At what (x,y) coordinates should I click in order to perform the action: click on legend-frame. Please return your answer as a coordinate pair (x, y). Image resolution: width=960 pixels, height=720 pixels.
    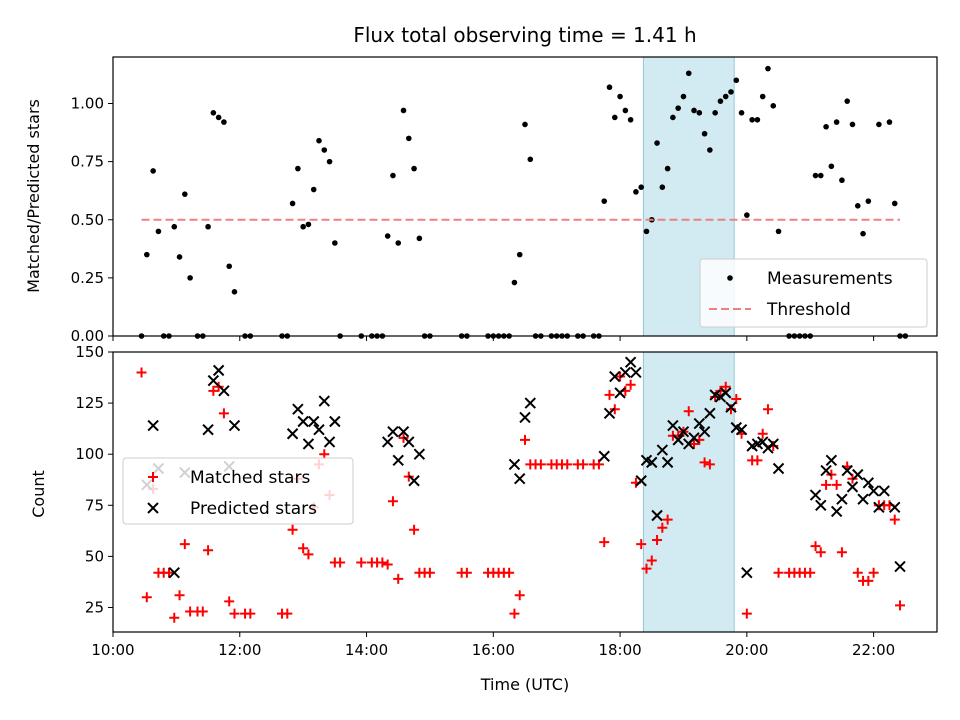
    Looking at the image, I should click on (813, 293).